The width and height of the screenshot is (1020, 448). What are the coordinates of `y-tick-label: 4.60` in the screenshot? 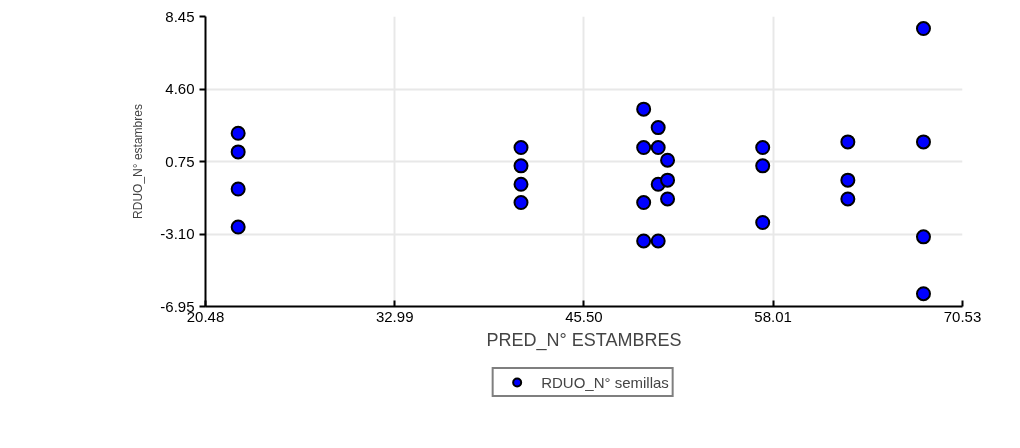 It's located at (180, 88).